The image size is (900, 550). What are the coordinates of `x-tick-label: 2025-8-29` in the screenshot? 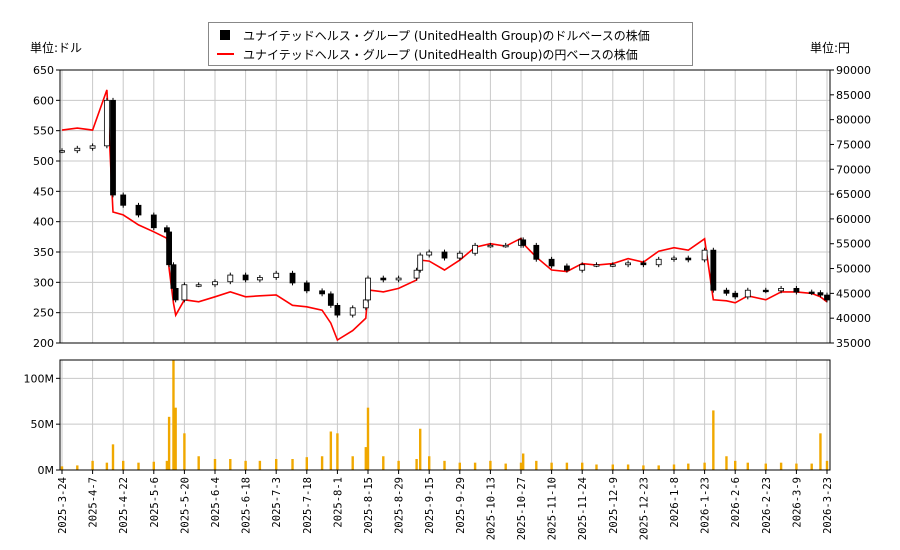 It's located at (400, 505).